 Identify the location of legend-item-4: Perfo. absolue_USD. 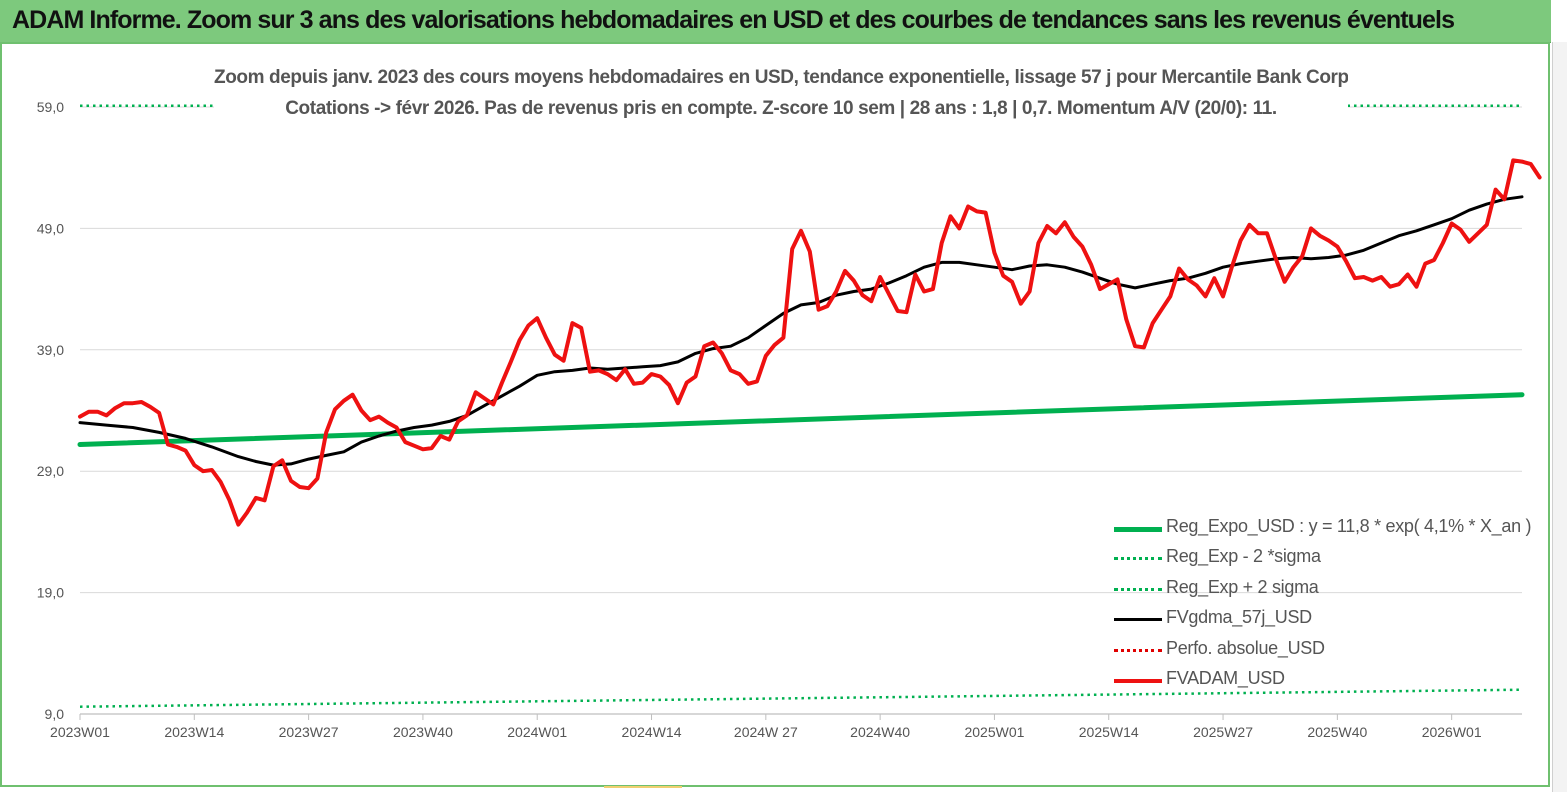
(1314, 650).